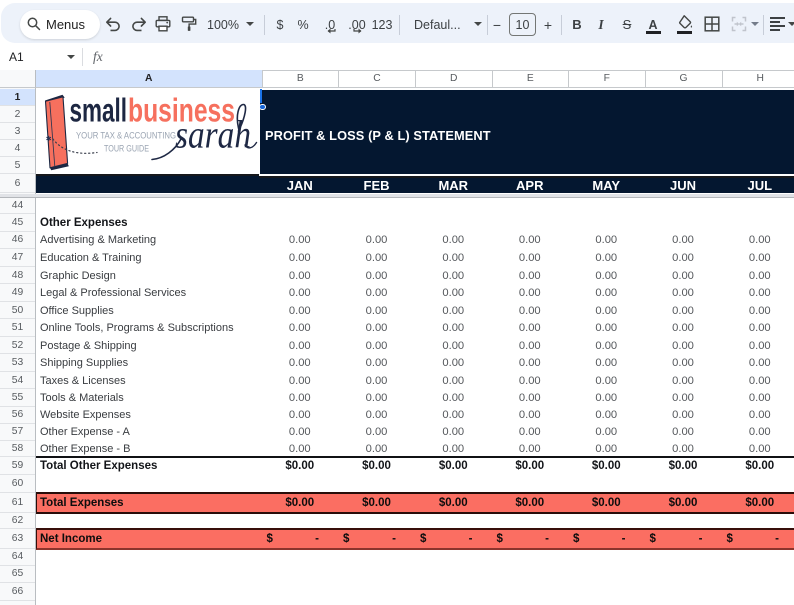 The height and width of the screenshot is (605, 794). What do you see at coordinates (126, 134) in the screenshot?
I see `svg-text: YOUR TAX & ACCOUNTING` at bounding box center [126, 134].